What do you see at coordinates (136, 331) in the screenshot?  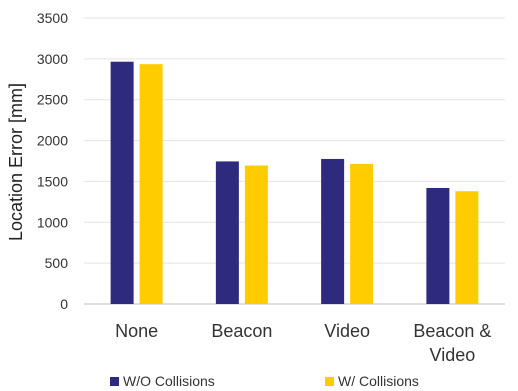 I see `x-category-label: None` at bounding box center [136, 331].